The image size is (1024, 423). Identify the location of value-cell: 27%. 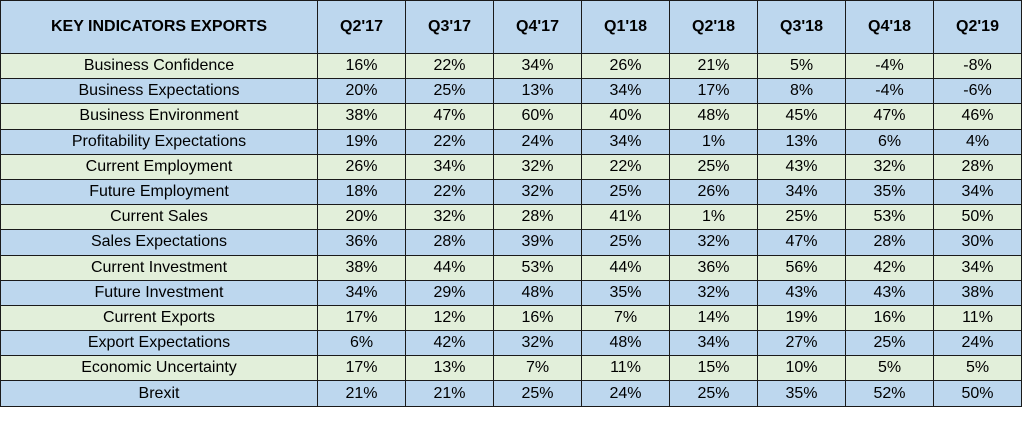
(801, 343).